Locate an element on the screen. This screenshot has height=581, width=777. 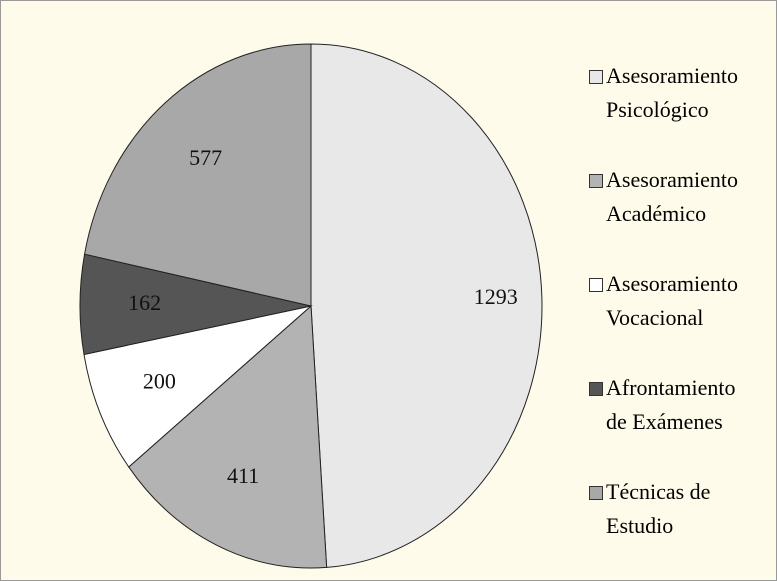
legend-item: Asesoramiento Psicológico is located at coordinates (671, 93).